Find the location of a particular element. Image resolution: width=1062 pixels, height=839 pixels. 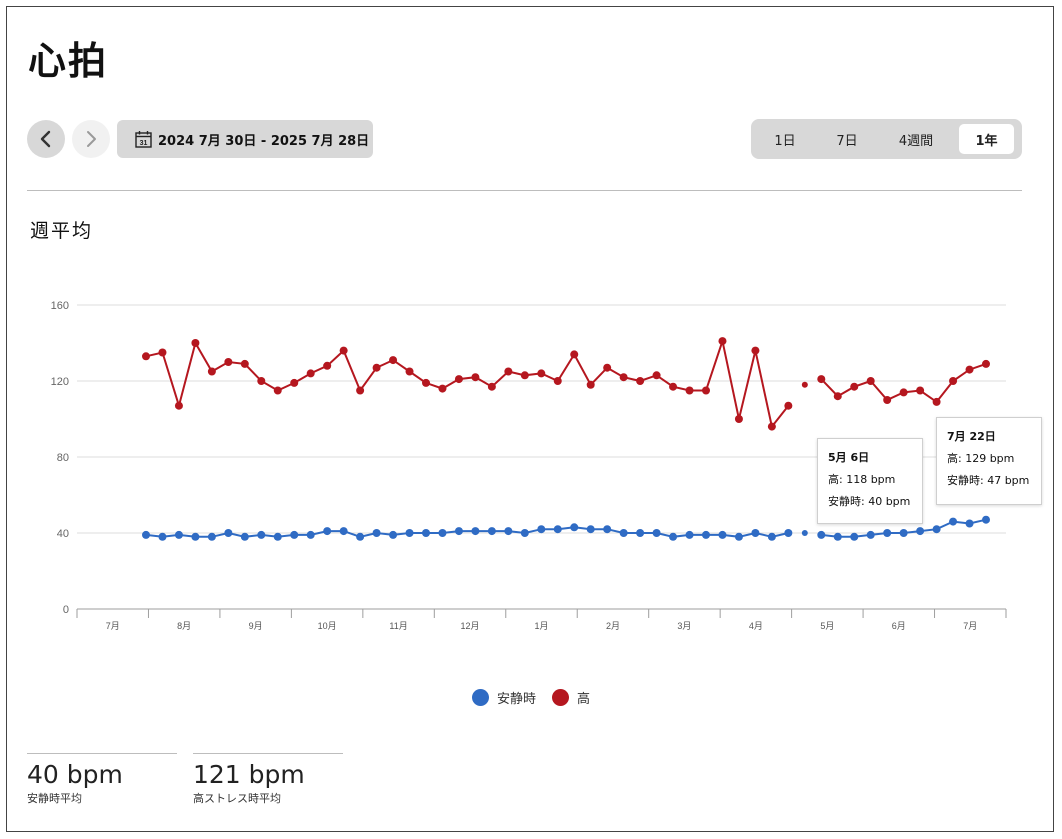

chevron-left-icon is located at coordinates (45, 139).